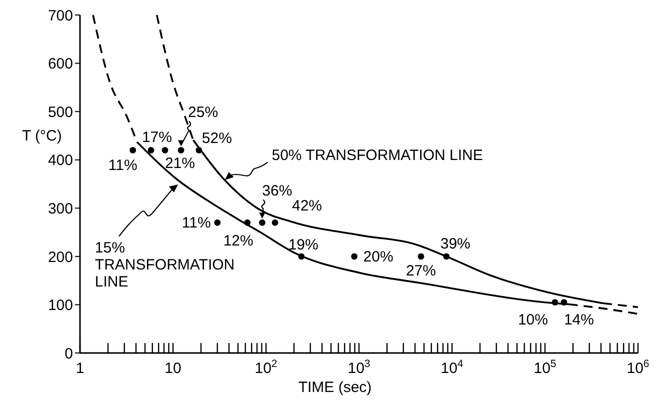 The image size is (664, 402). Describe the element at coordinates (60, 305) in the screenshot. I see `y-tick-label: 100` at that location.